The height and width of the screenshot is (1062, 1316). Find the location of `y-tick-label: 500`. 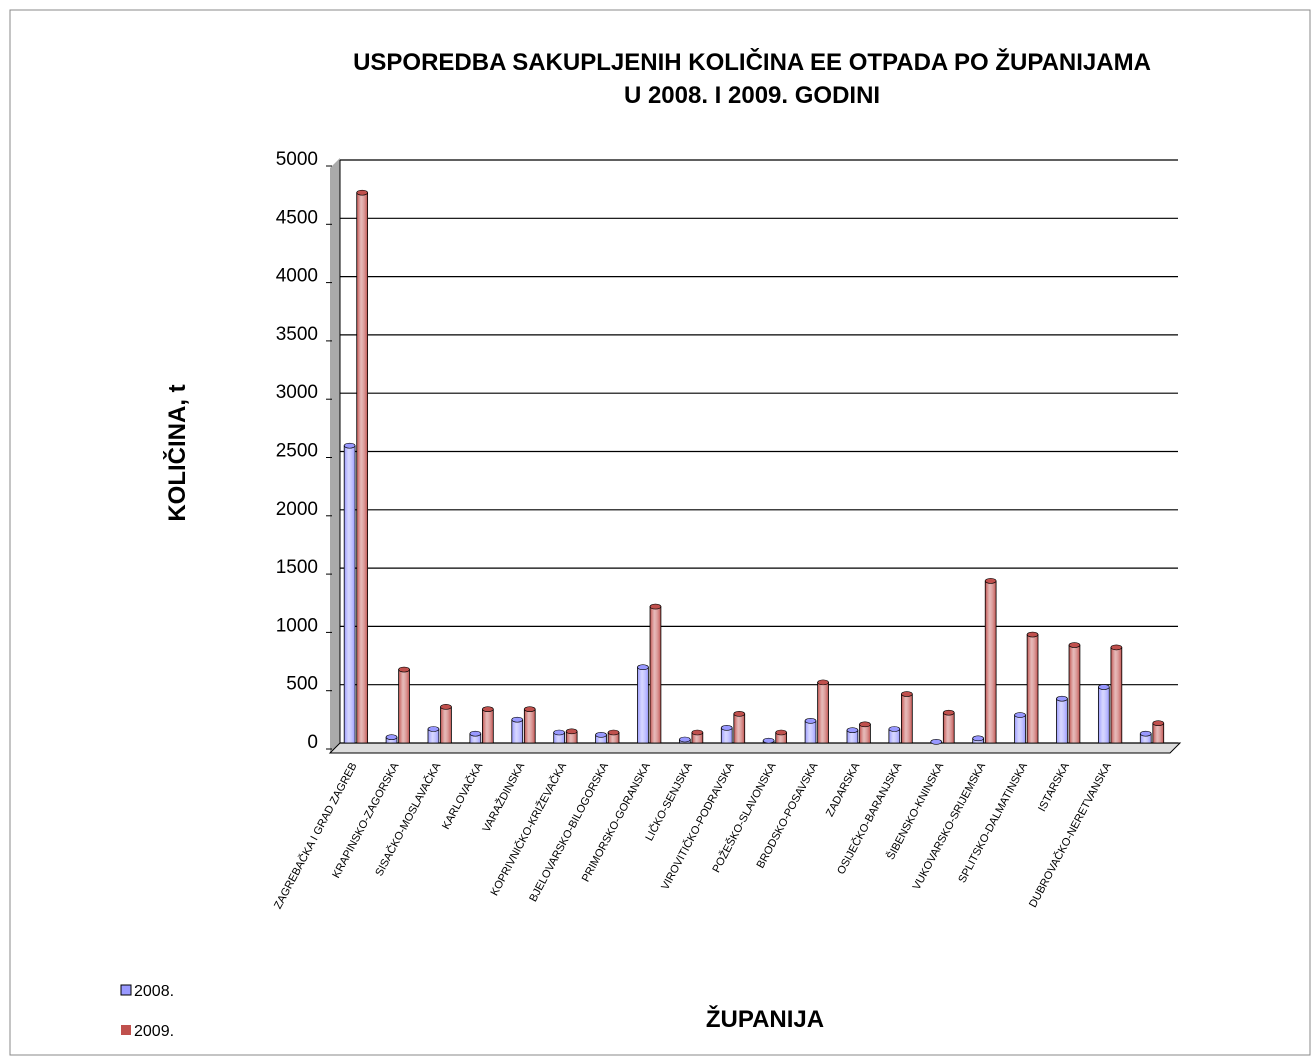

y-tick-label: 500 is located at coordinates (302, 684).